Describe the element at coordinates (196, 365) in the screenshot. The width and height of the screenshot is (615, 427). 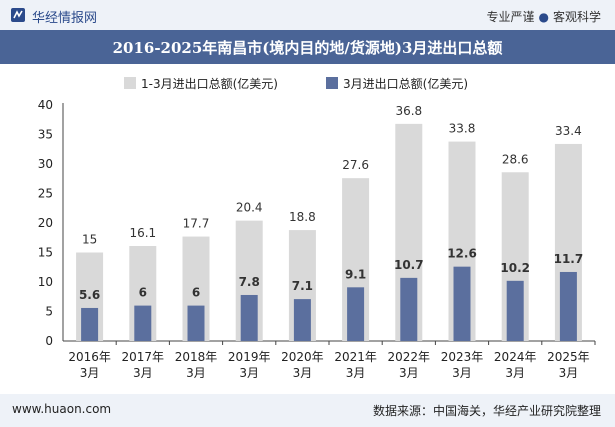
I see `x-tick-label: 2018年 3月` at that location.